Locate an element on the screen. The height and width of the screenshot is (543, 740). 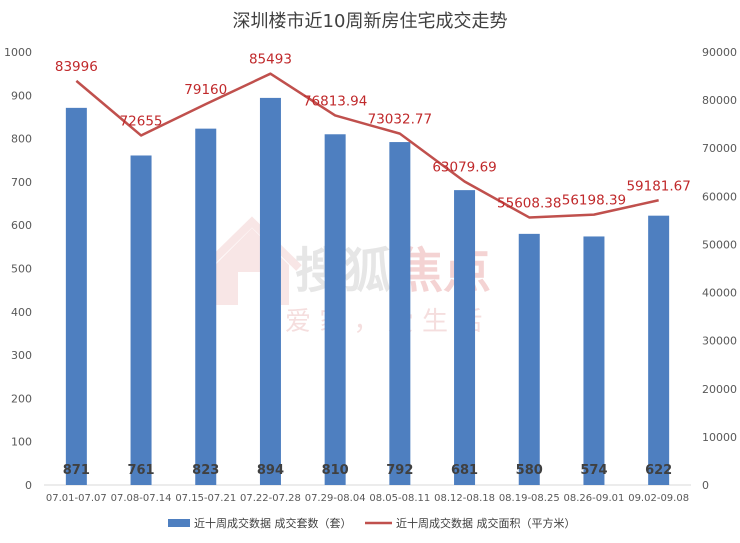
y-right-tick-label: 80000 is located at coordinates (719, 100).